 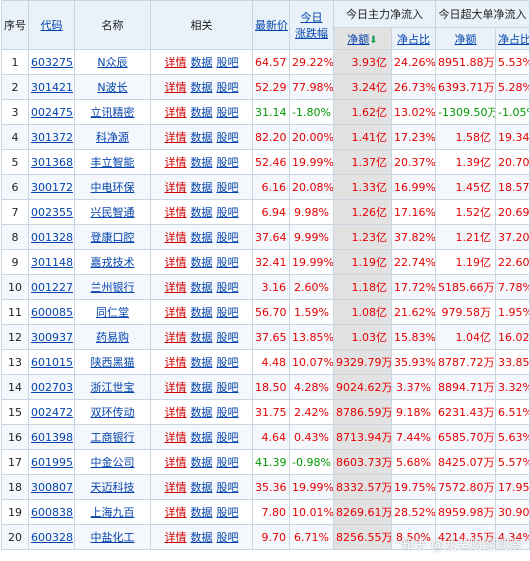 I want to click on stock-code-link: 002472, so click(x=52, y=412).